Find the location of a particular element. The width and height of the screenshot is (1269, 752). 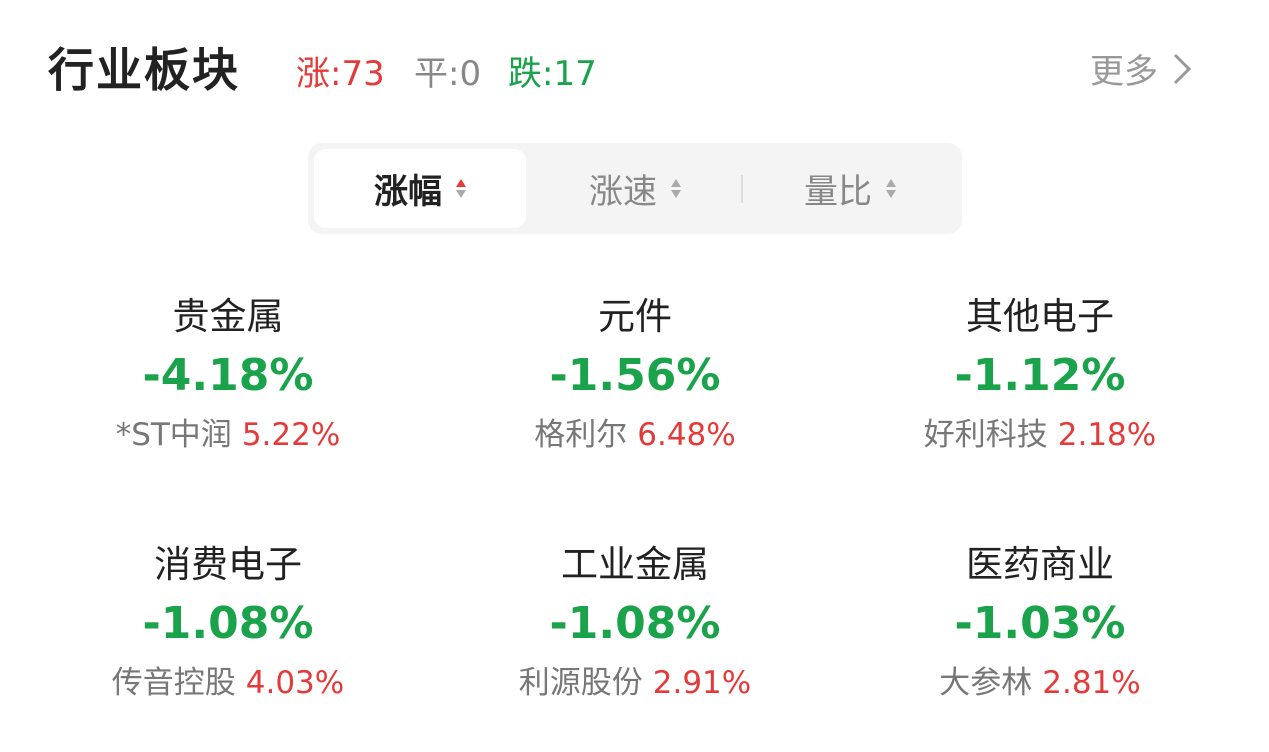

sector-name: 贵金属 is located at coordinates (228, 316).